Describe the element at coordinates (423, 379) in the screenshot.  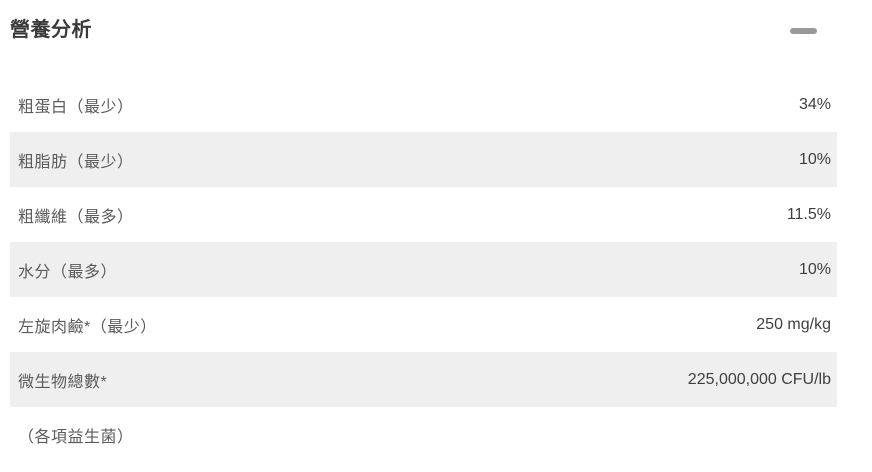
I see `table-row: 微生物總數* 225,000,000 CFU/lb` at that location.